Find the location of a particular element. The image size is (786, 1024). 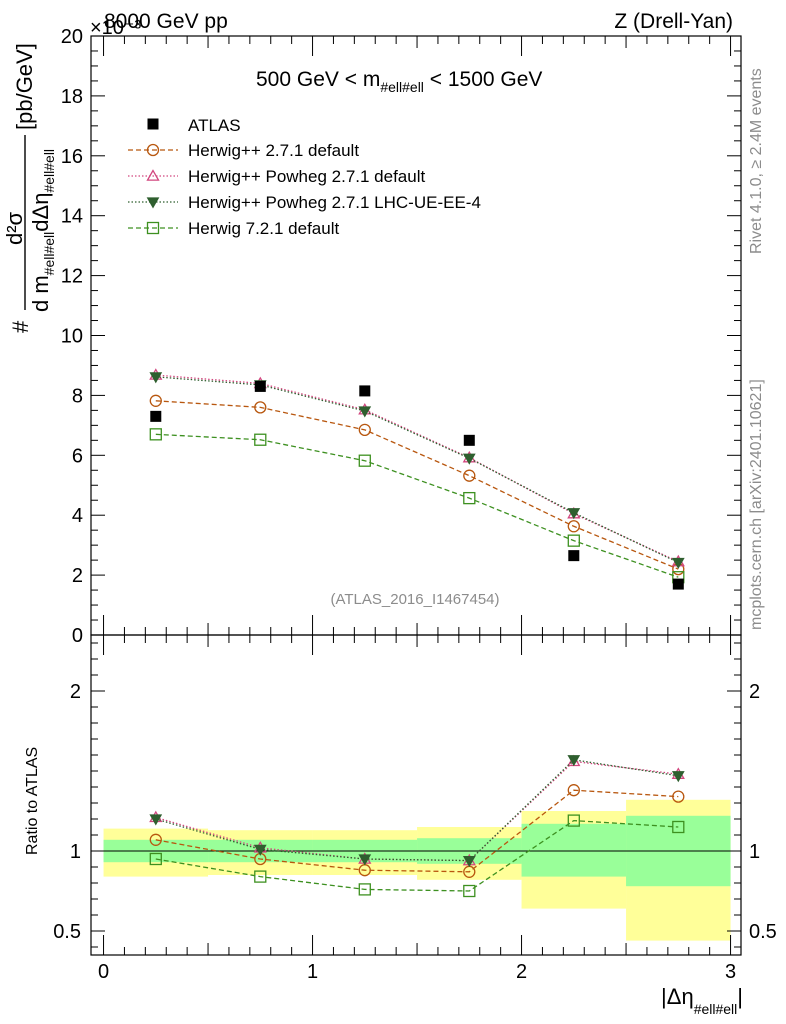

x-tick-label: 3 is located at coordinates (730, 972).